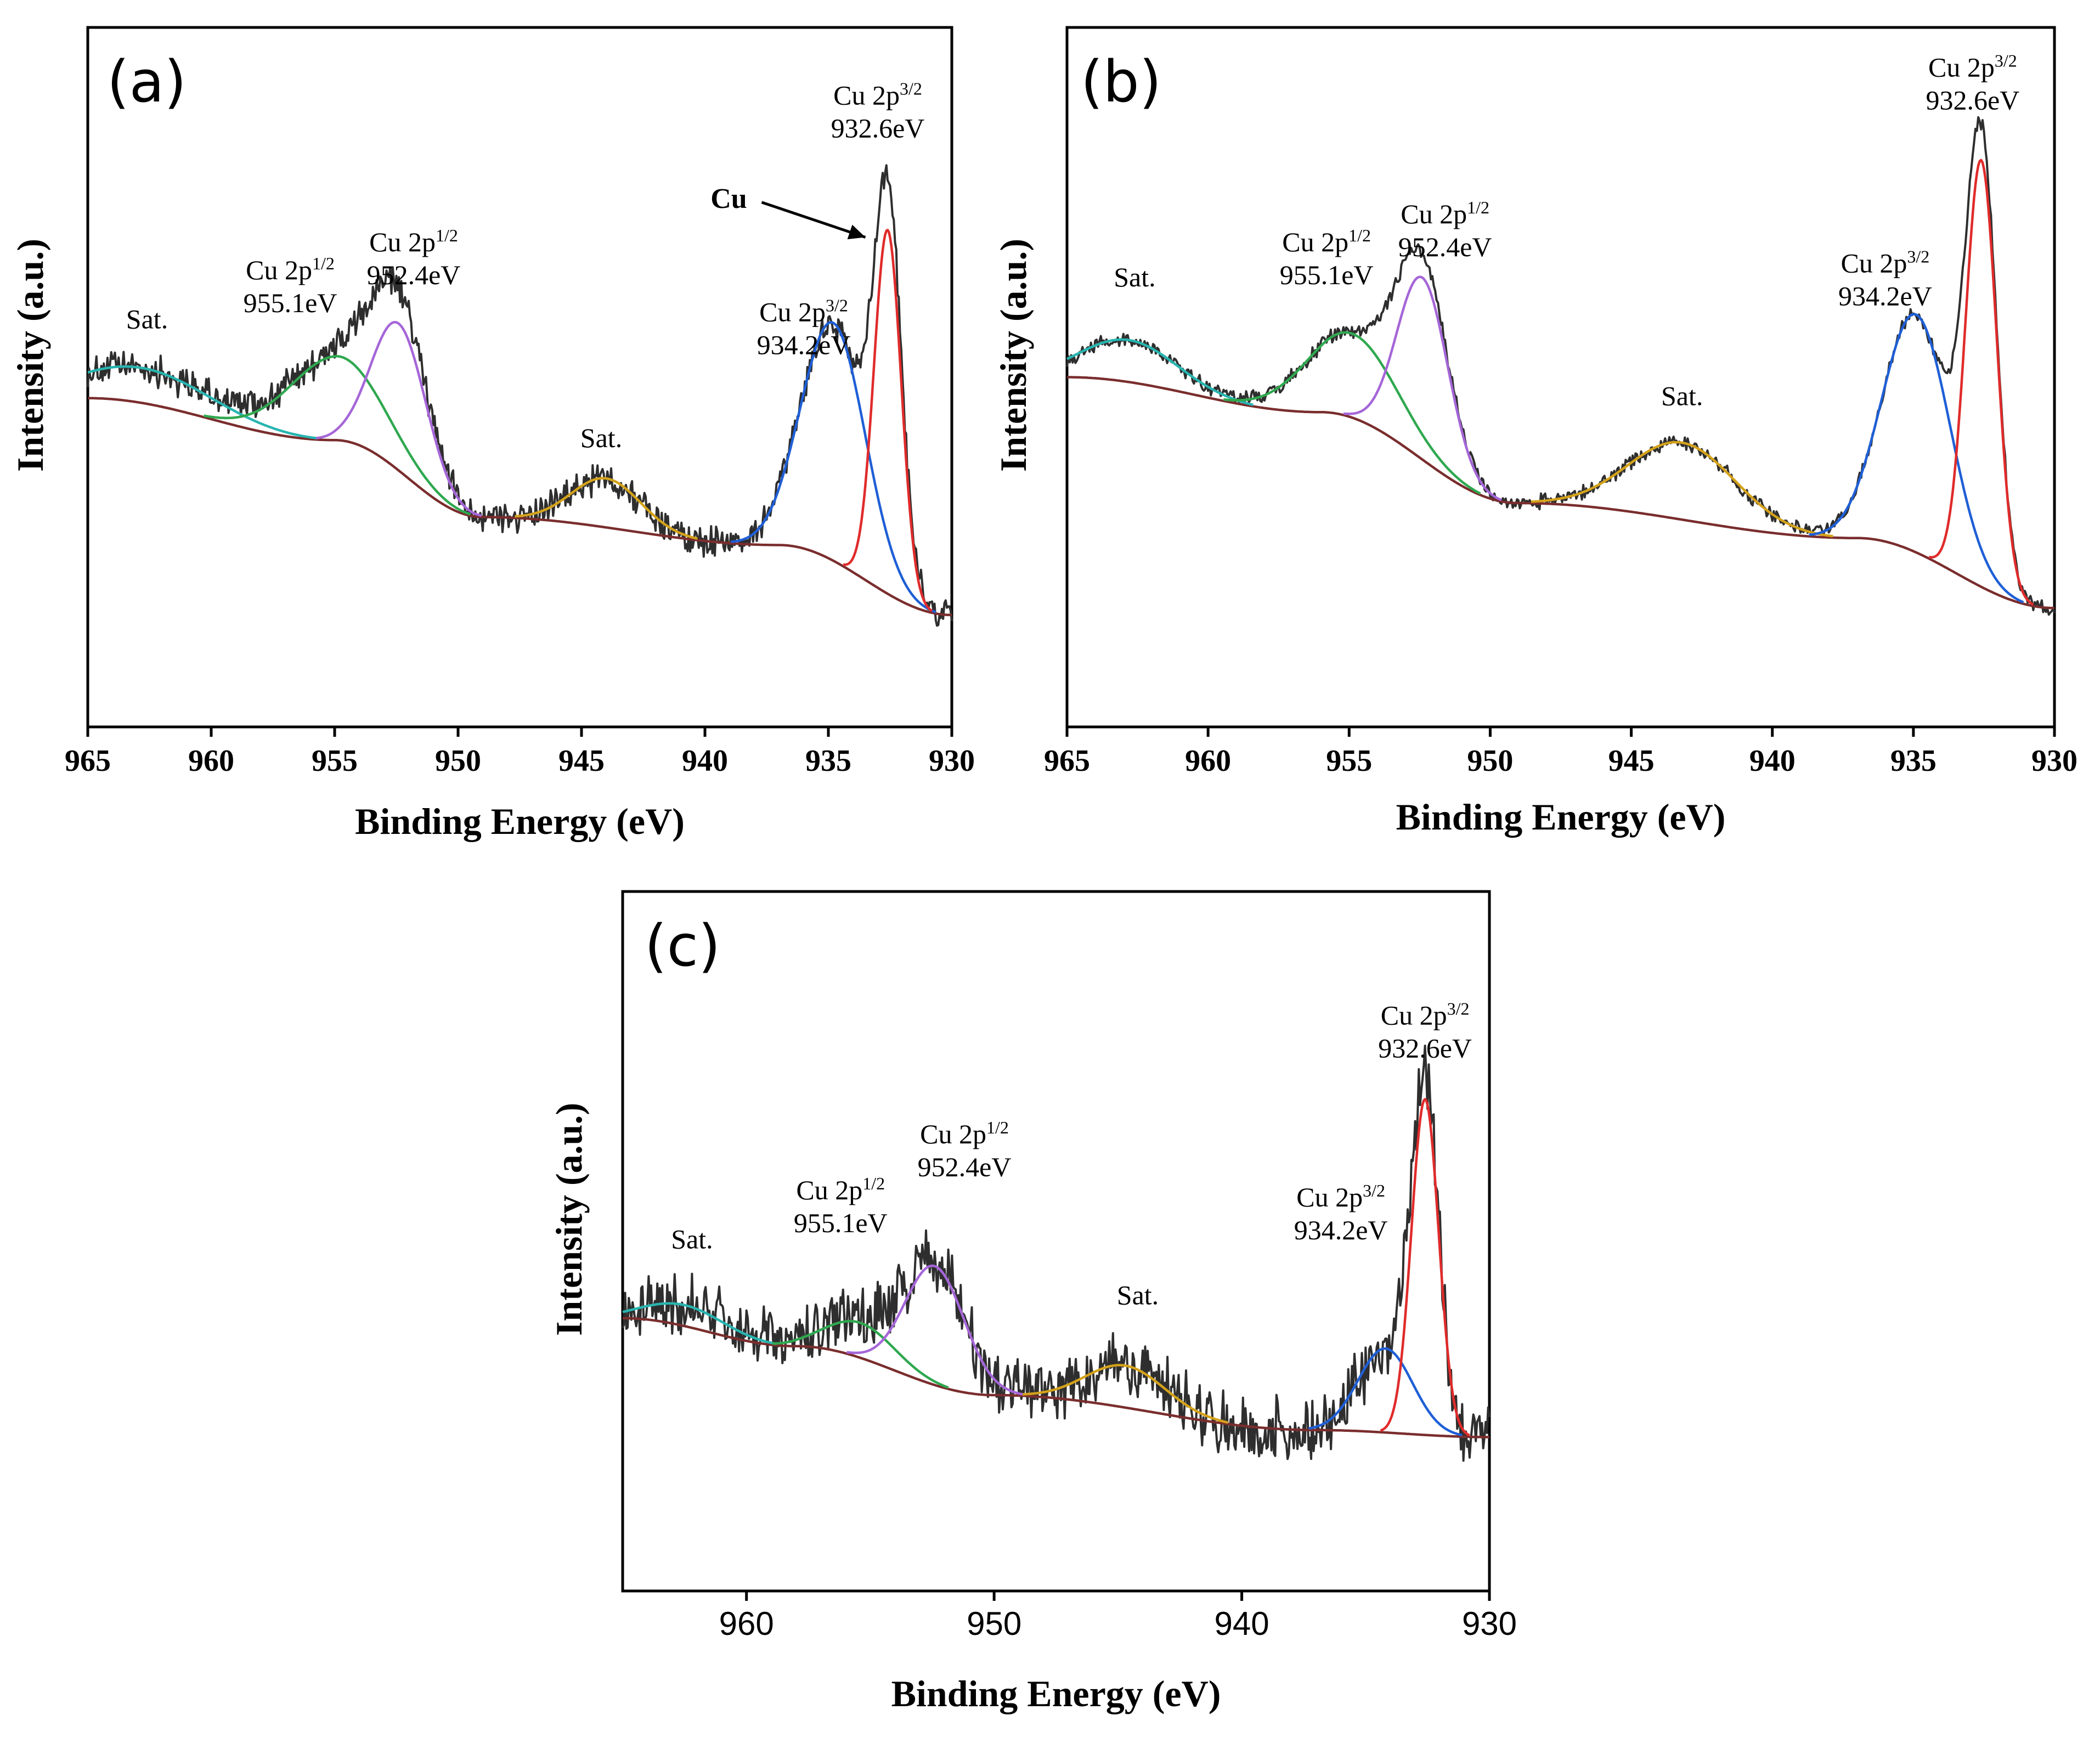  Describe the element at coordinates (682, 945) in the screenshot. I see `panel-label: (c)` at that location.